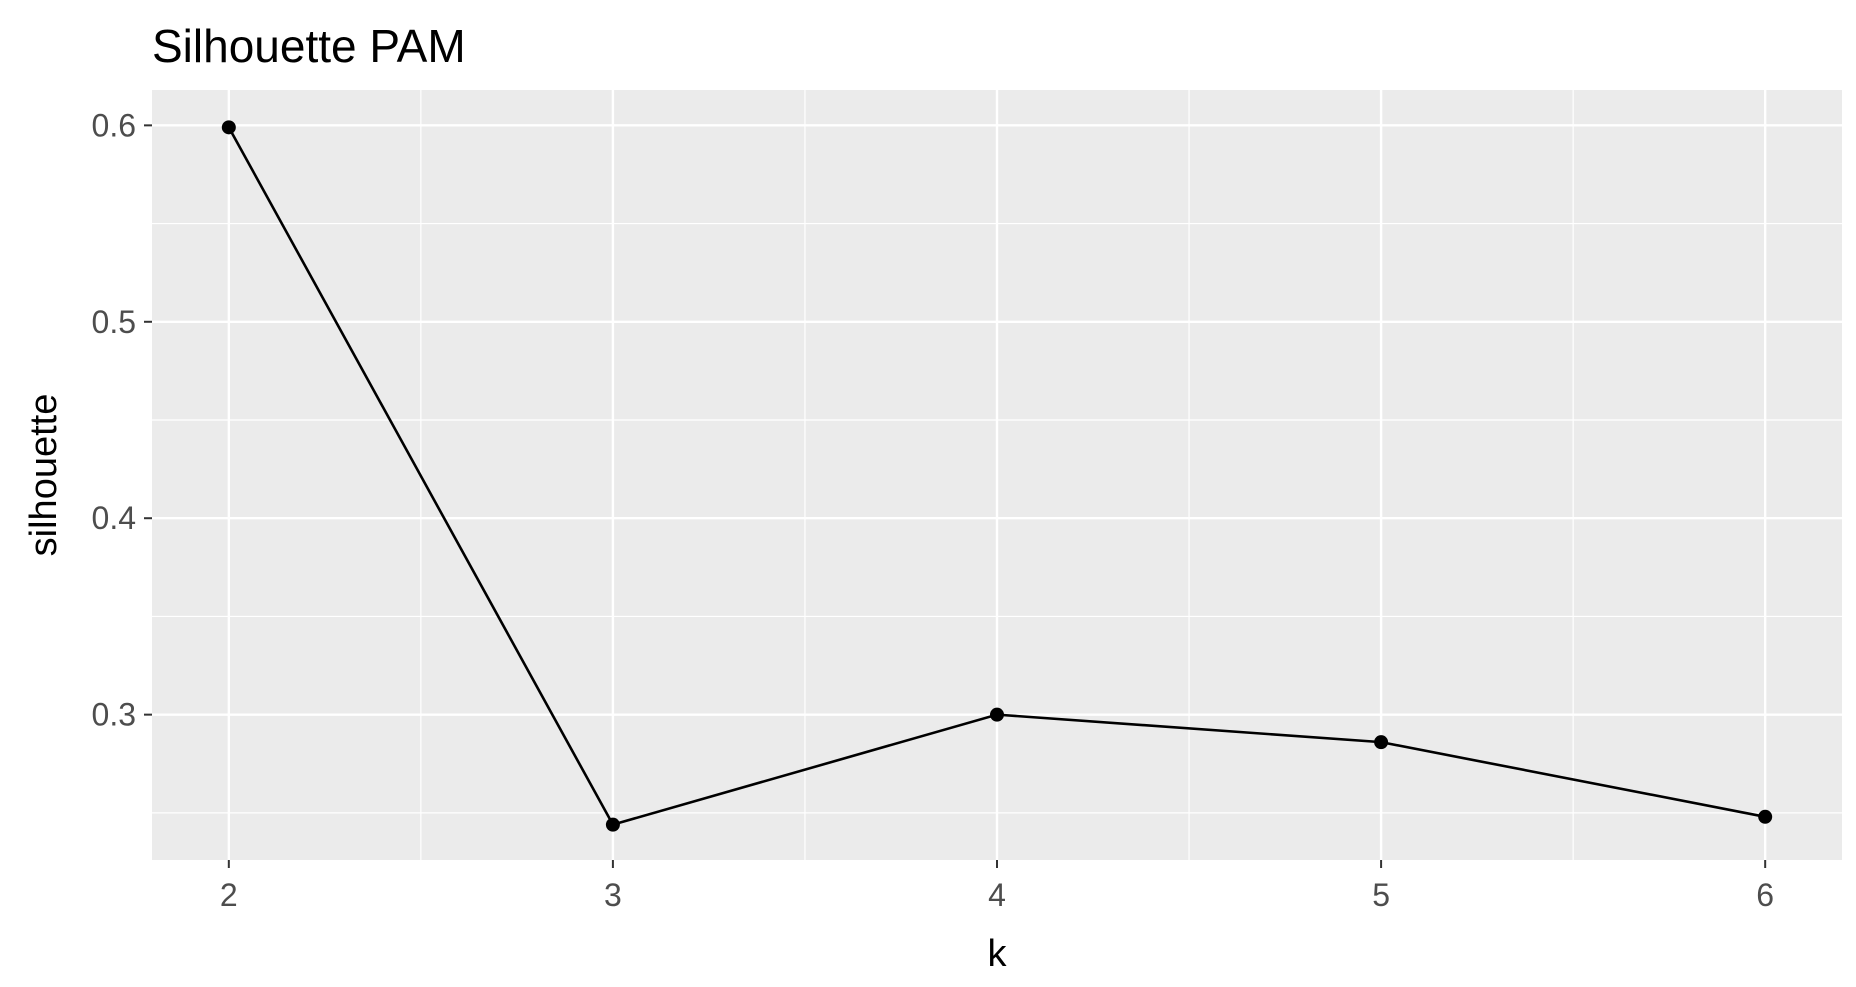 The width and height of the screenshot is (1856, 987). Describe the element at coordinates (114, 125) in the screenshot. I see `y-tick-label-3: 0.6` at that location.